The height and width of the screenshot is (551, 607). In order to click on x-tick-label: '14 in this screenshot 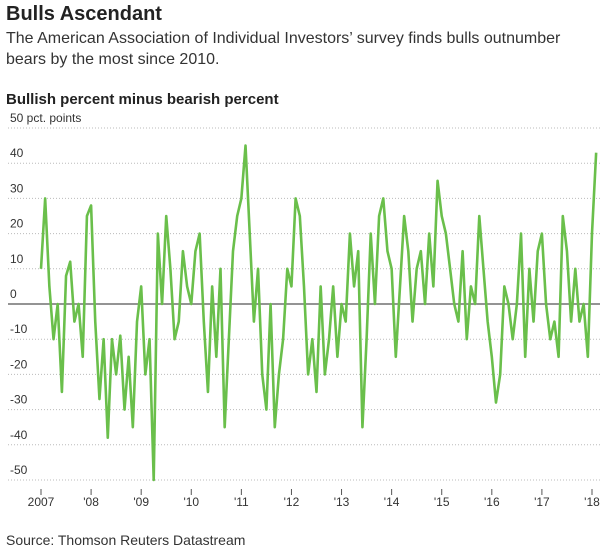, I will do `click(392, 502)`.